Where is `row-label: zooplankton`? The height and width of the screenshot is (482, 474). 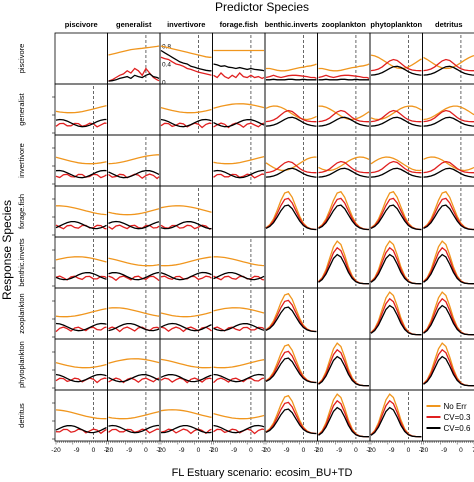
row-label: zooplankton is located at coordinates (21, 313).